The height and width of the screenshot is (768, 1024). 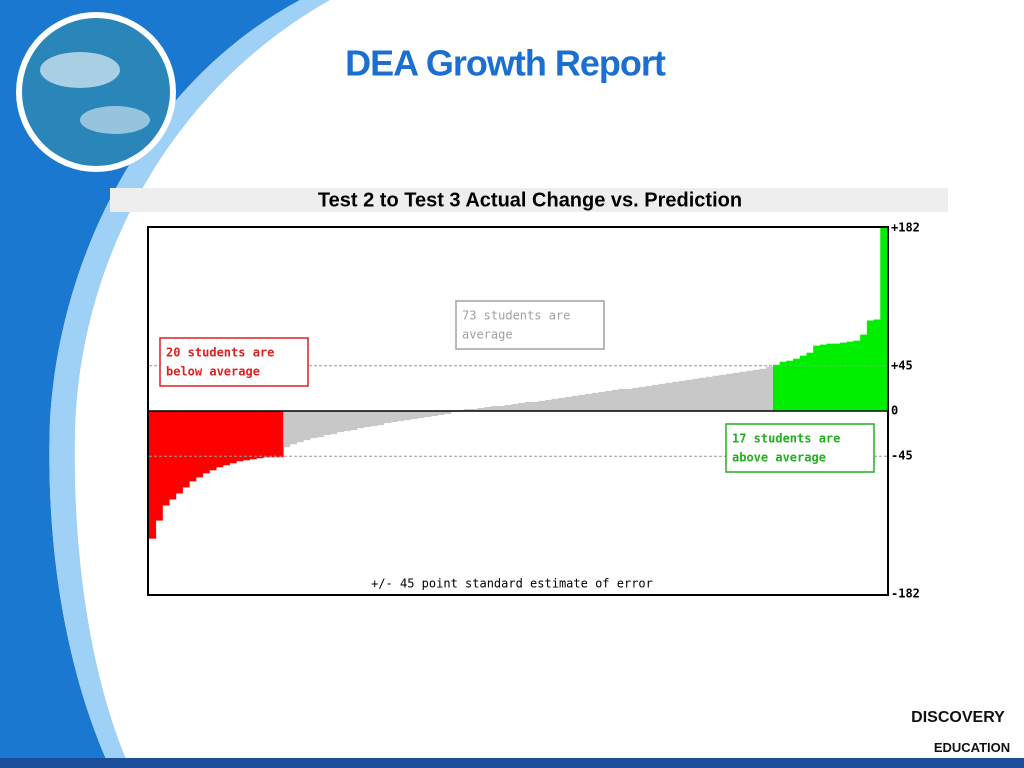 What do you see at coordinates (505, 63) in the screenshot?
I see `slide-title: DEA Growth Report` at bounding box center [505, 63].